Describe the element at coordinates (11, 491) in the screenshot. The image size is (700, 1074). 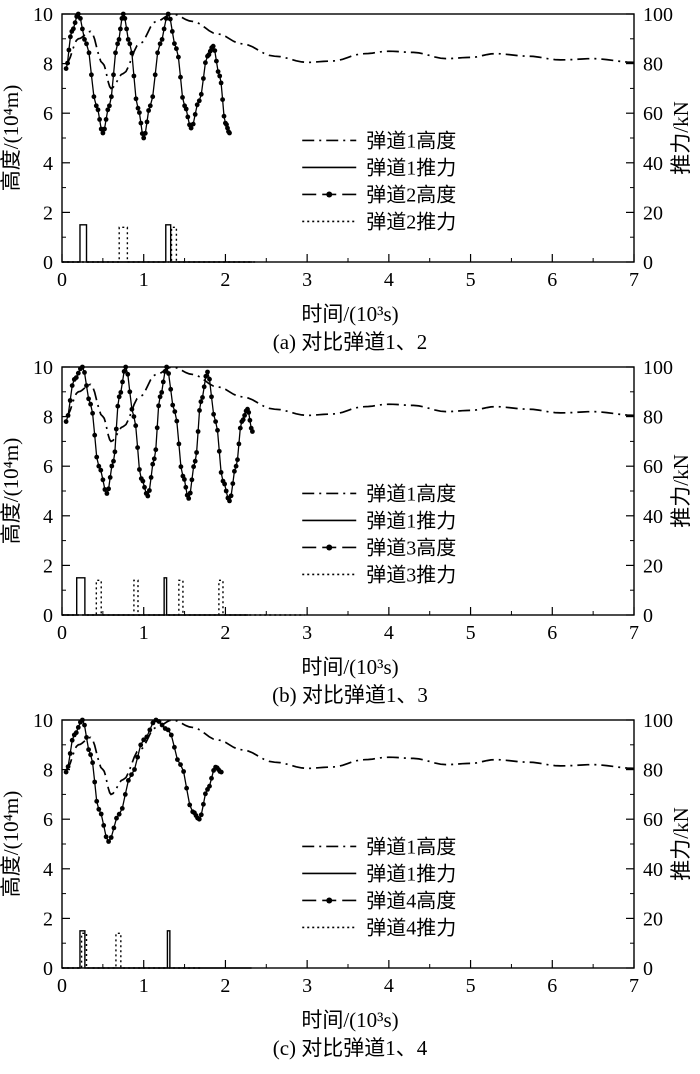
I see `y-left-axis-title: 高度/(10⁴m)` at that location.